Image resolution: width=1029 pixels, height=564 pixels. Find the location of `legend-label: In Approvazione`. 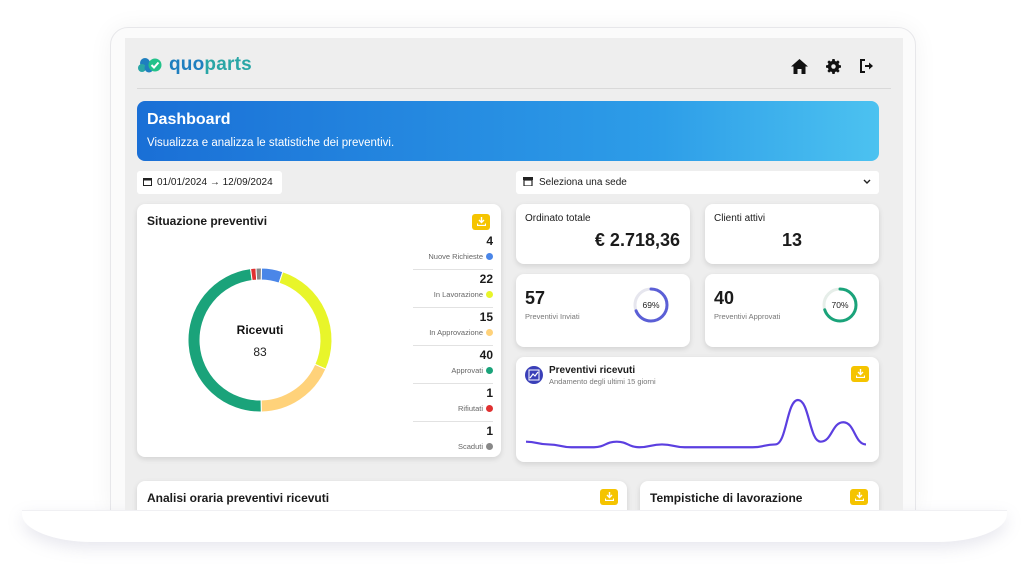

legend-label: In Approvazione is located at coordinates (456, 332).